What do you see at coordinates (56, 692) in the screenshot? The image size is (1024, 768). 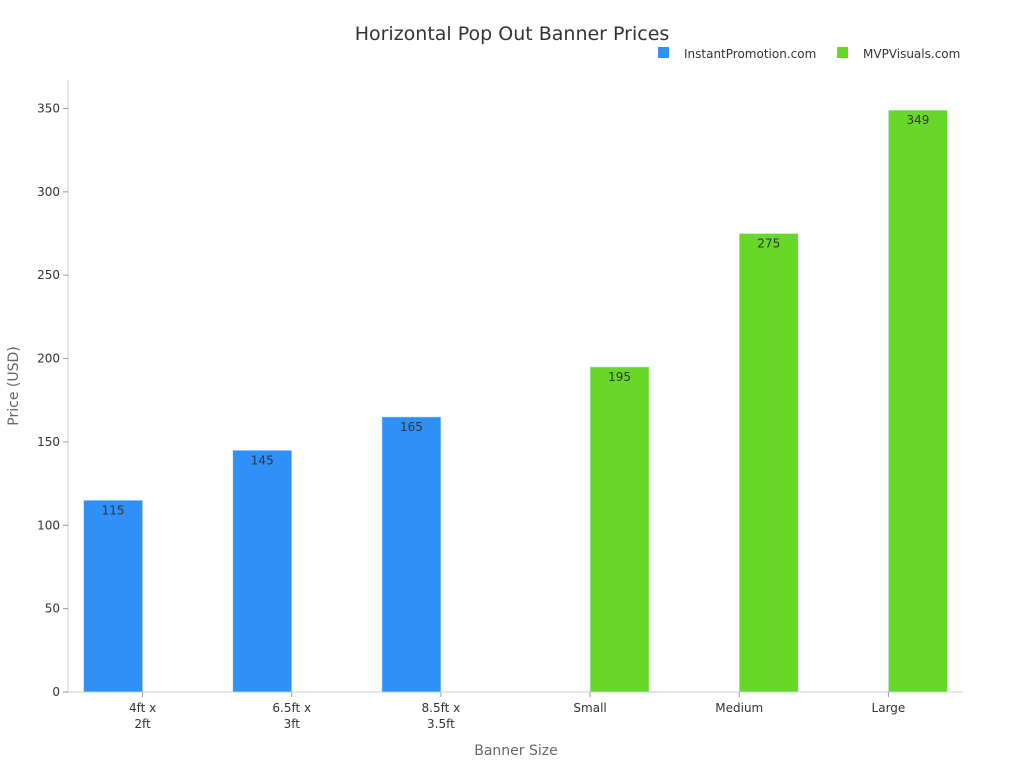 I see `y-tick-label: 0` at bounding box center [56, 692].